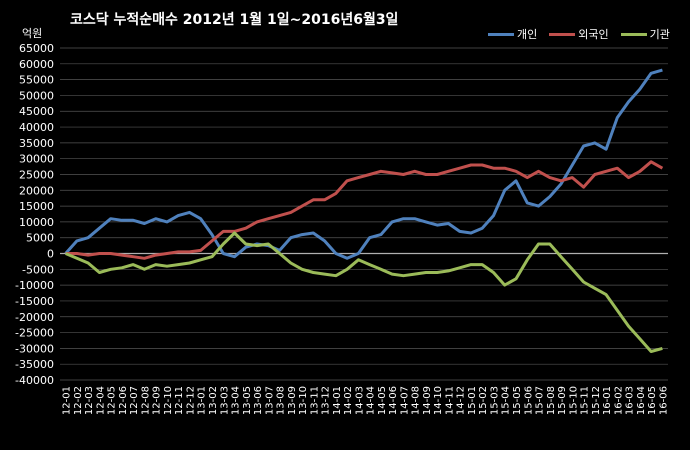 This screenshot has height=450, width=690. I want to click on x-tick-label: 15-09, so click(562, 400).